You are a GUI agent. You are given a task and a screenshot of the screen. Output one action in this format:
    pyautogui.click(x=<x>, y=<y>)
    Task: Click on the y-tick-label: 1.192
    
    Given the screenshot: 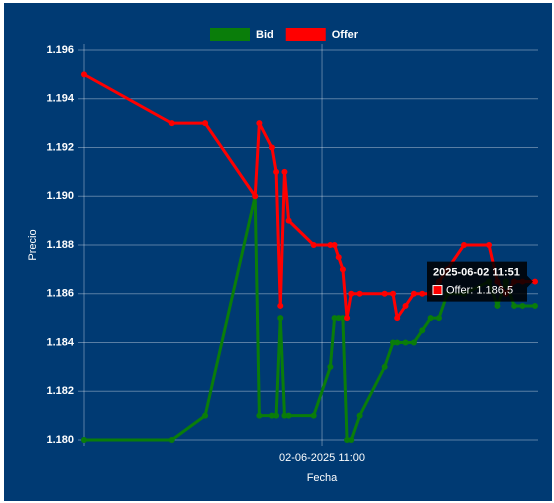 What is the action you would take?
    pyautogui.click(x=60, y=147)
    